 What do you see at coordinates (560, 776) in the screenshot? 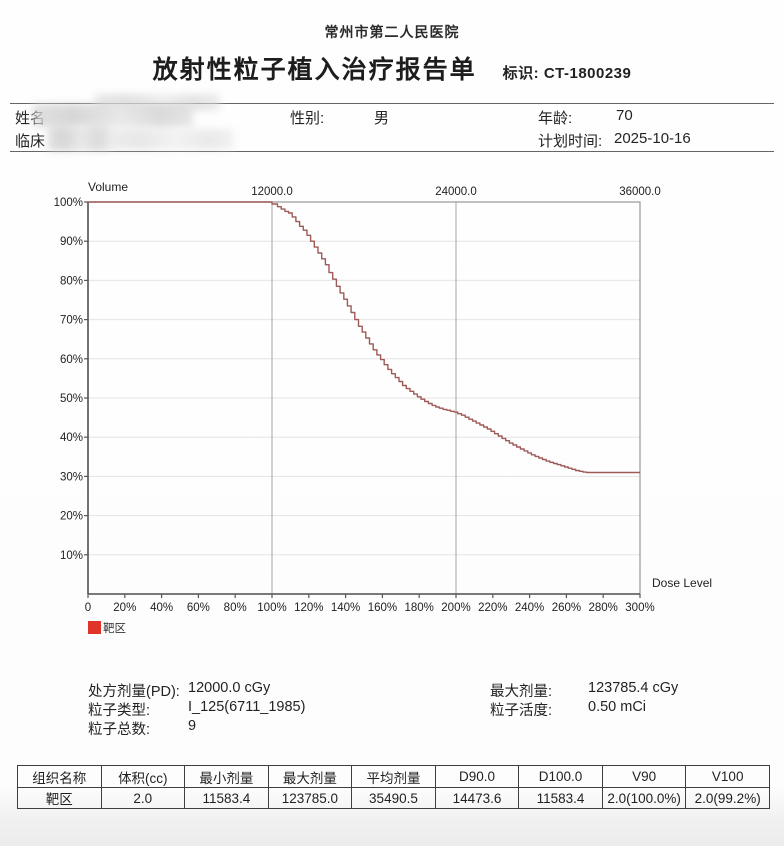
I see `col-header-d100: D100.0` at bounding box center [560, 776].